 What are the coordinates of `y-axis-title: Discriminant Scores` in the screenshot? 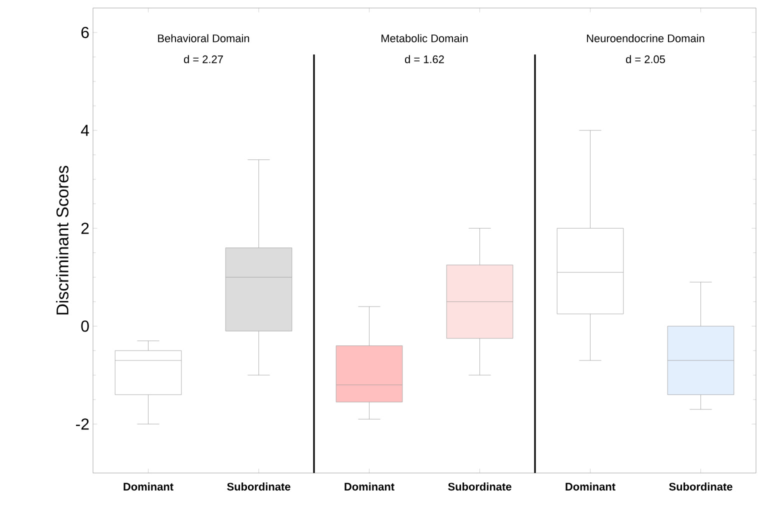 It's located at (62, 240).